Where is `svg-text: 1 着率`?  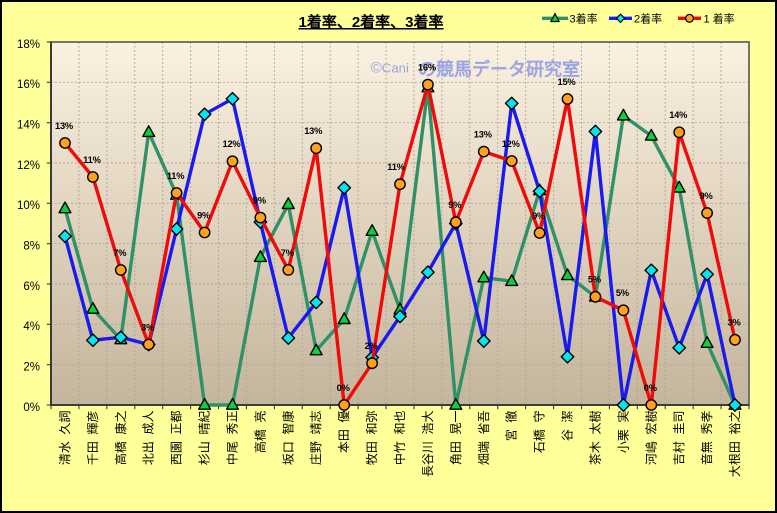
svg-text: 1 着率 is located at coordinates (719, 18).